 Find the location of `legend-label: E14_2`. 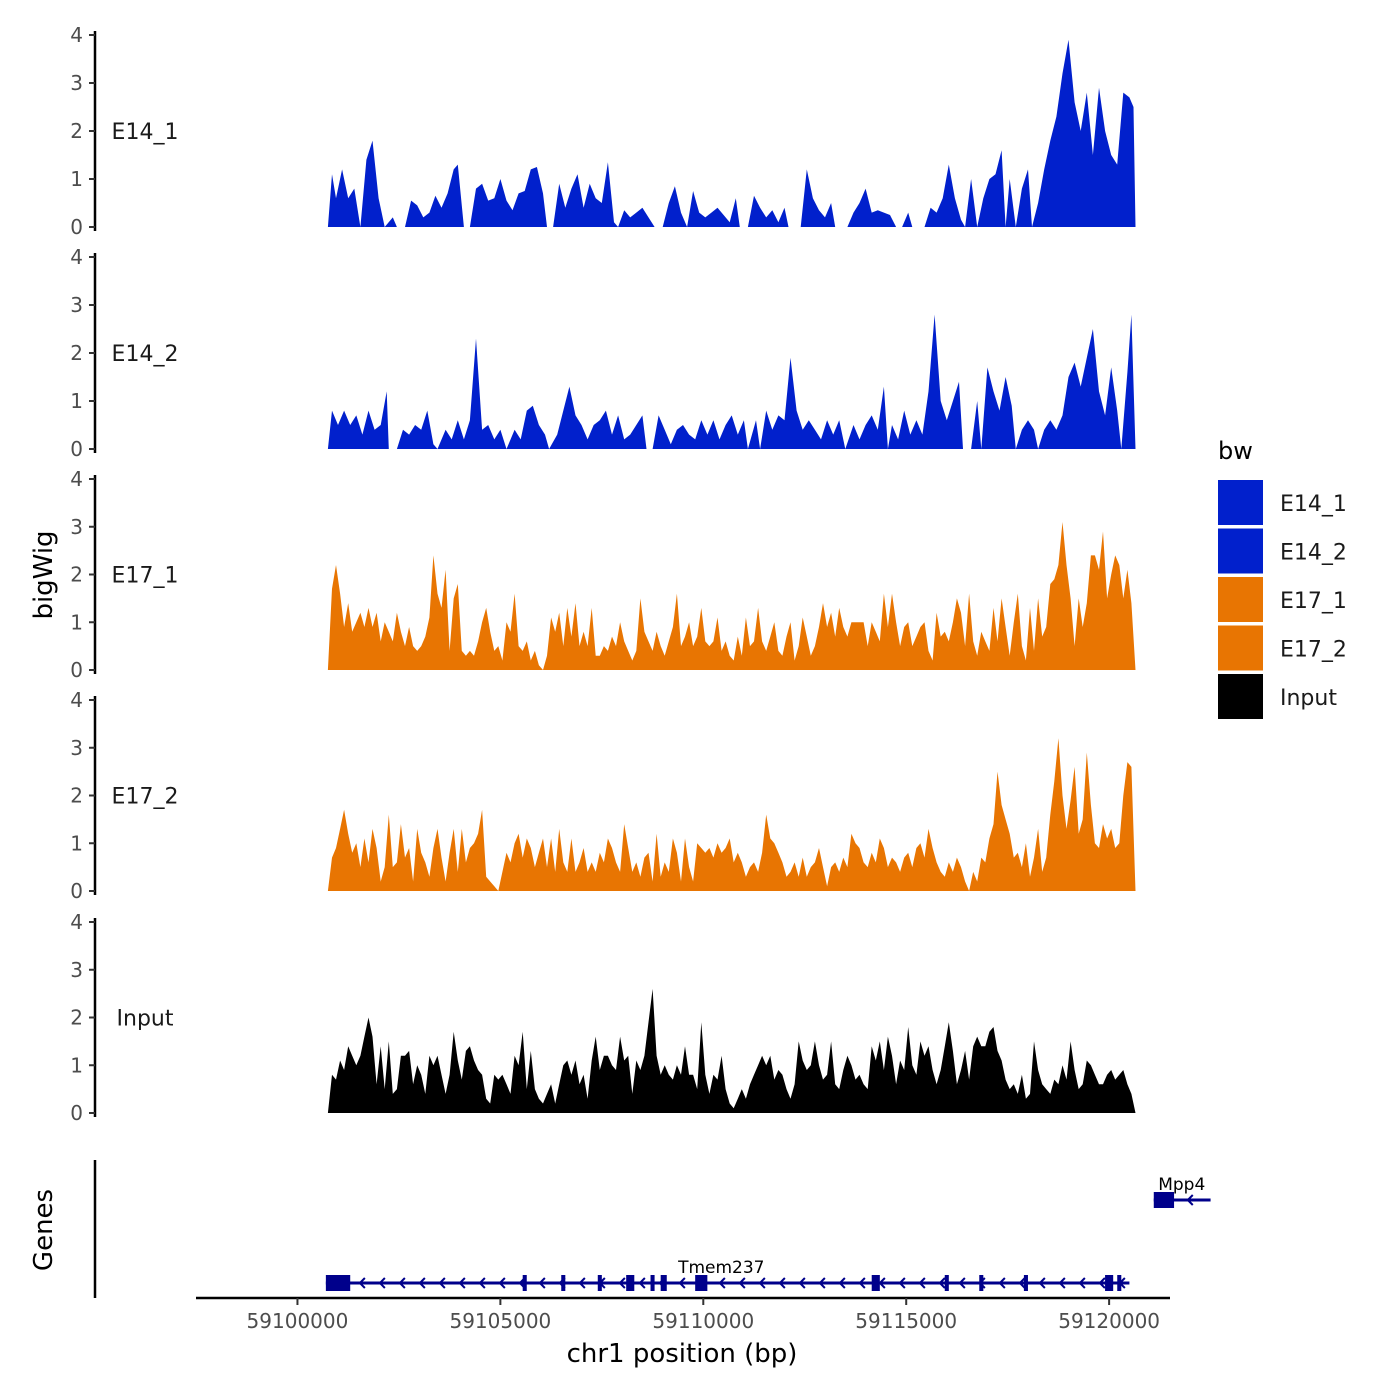

legend-label: E14_2 is located at coordinates (1313, 553).